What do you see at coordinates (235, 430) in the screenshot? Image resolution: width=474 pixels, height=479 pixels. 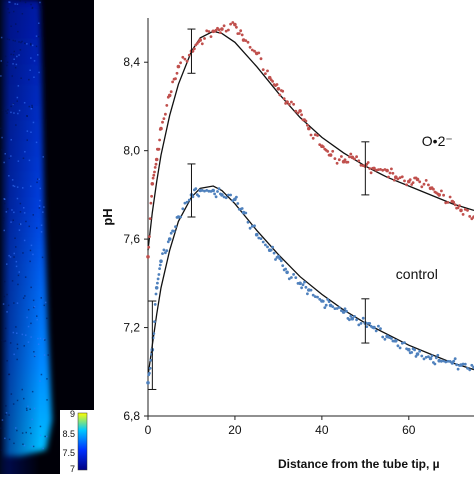 I see `x-tick-label: 20` at bounding box center [235, 430].